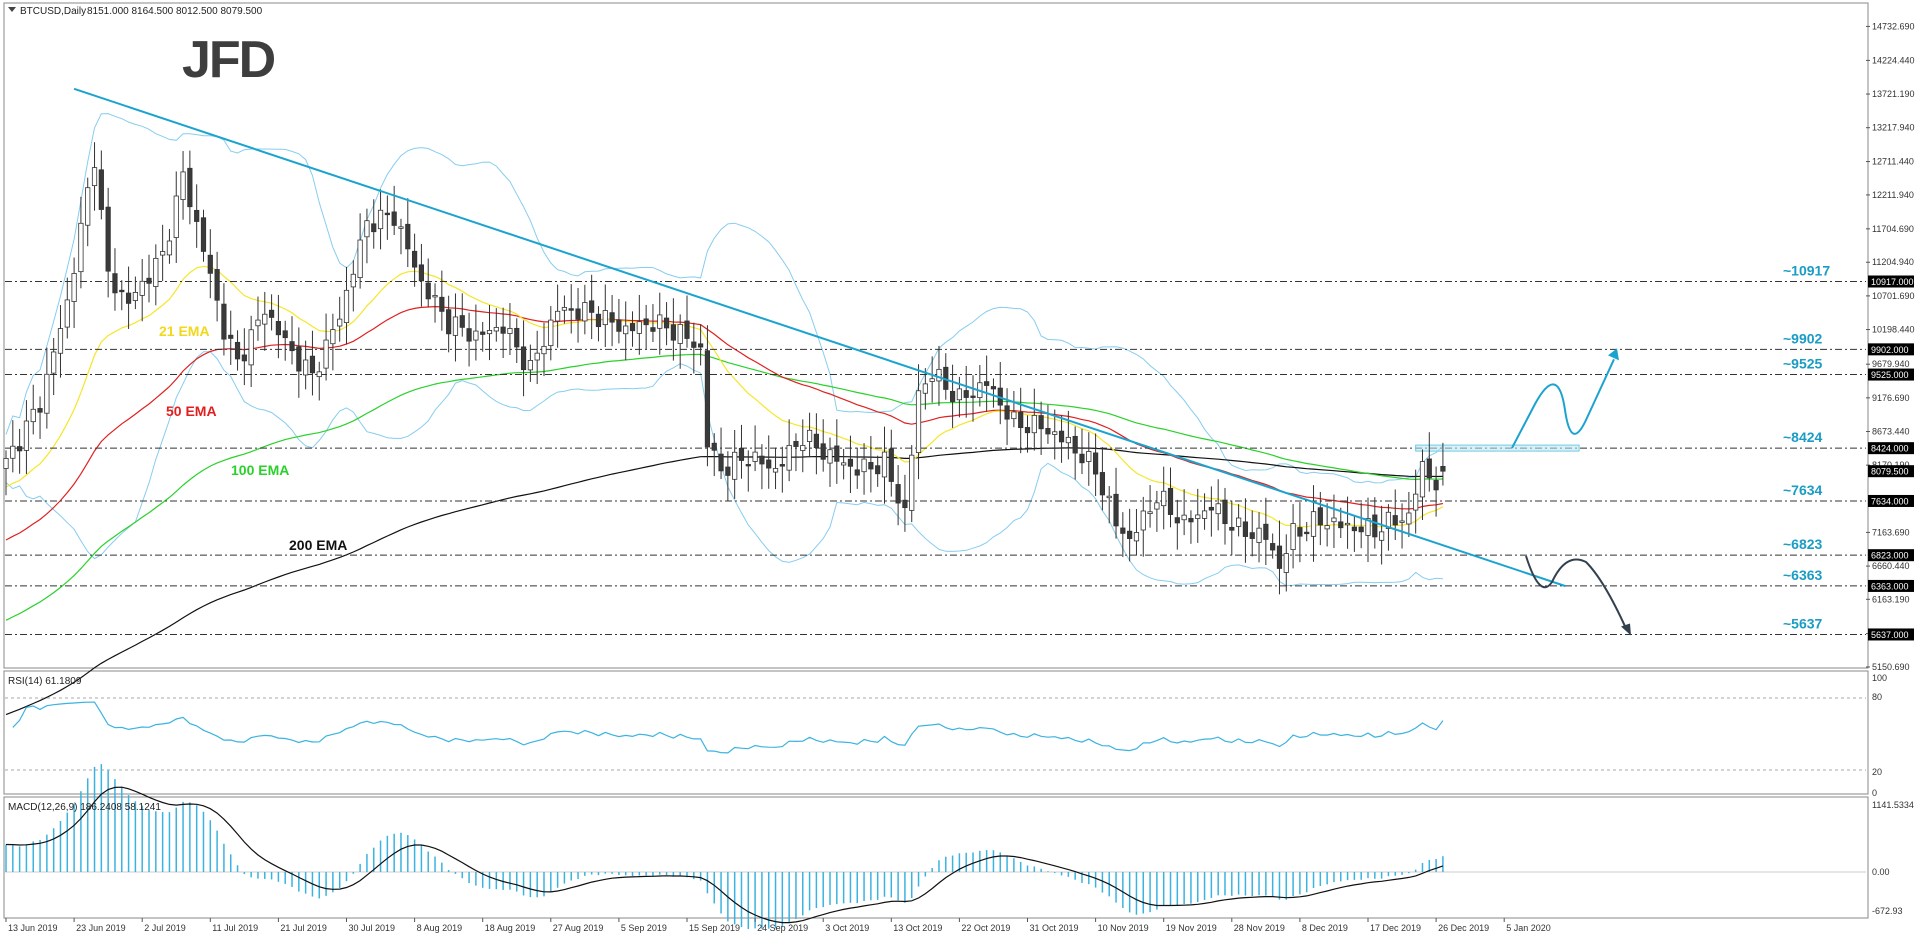  What do you see at coordinates (1891, 398) in the screenshot?
I see `price-tick-label: 9176.690` at bounding box center [1891, 398].